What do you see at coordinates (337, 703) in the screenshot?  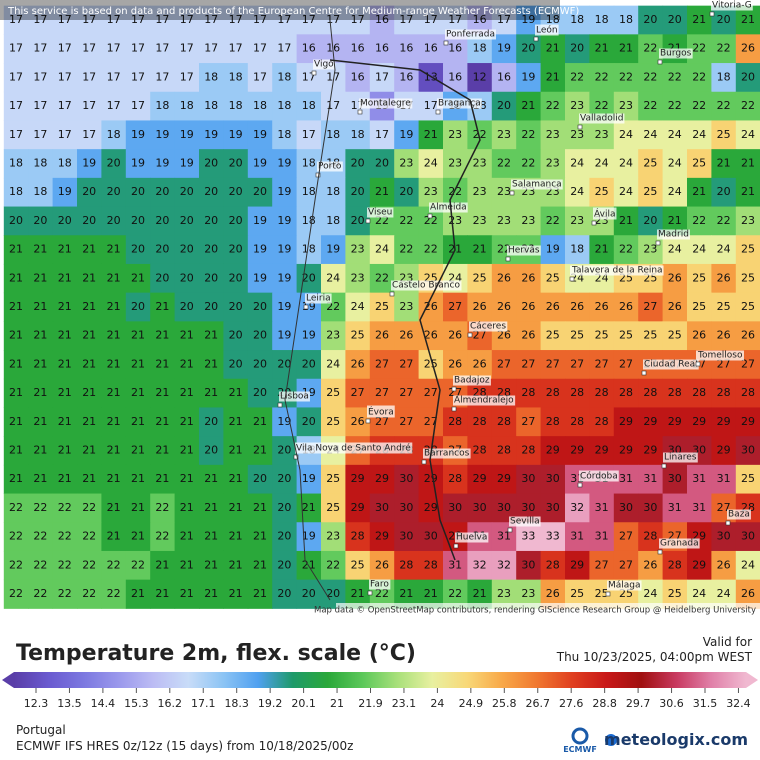 I see `scale-tick-label: 21` at bounding box center [337, 703].